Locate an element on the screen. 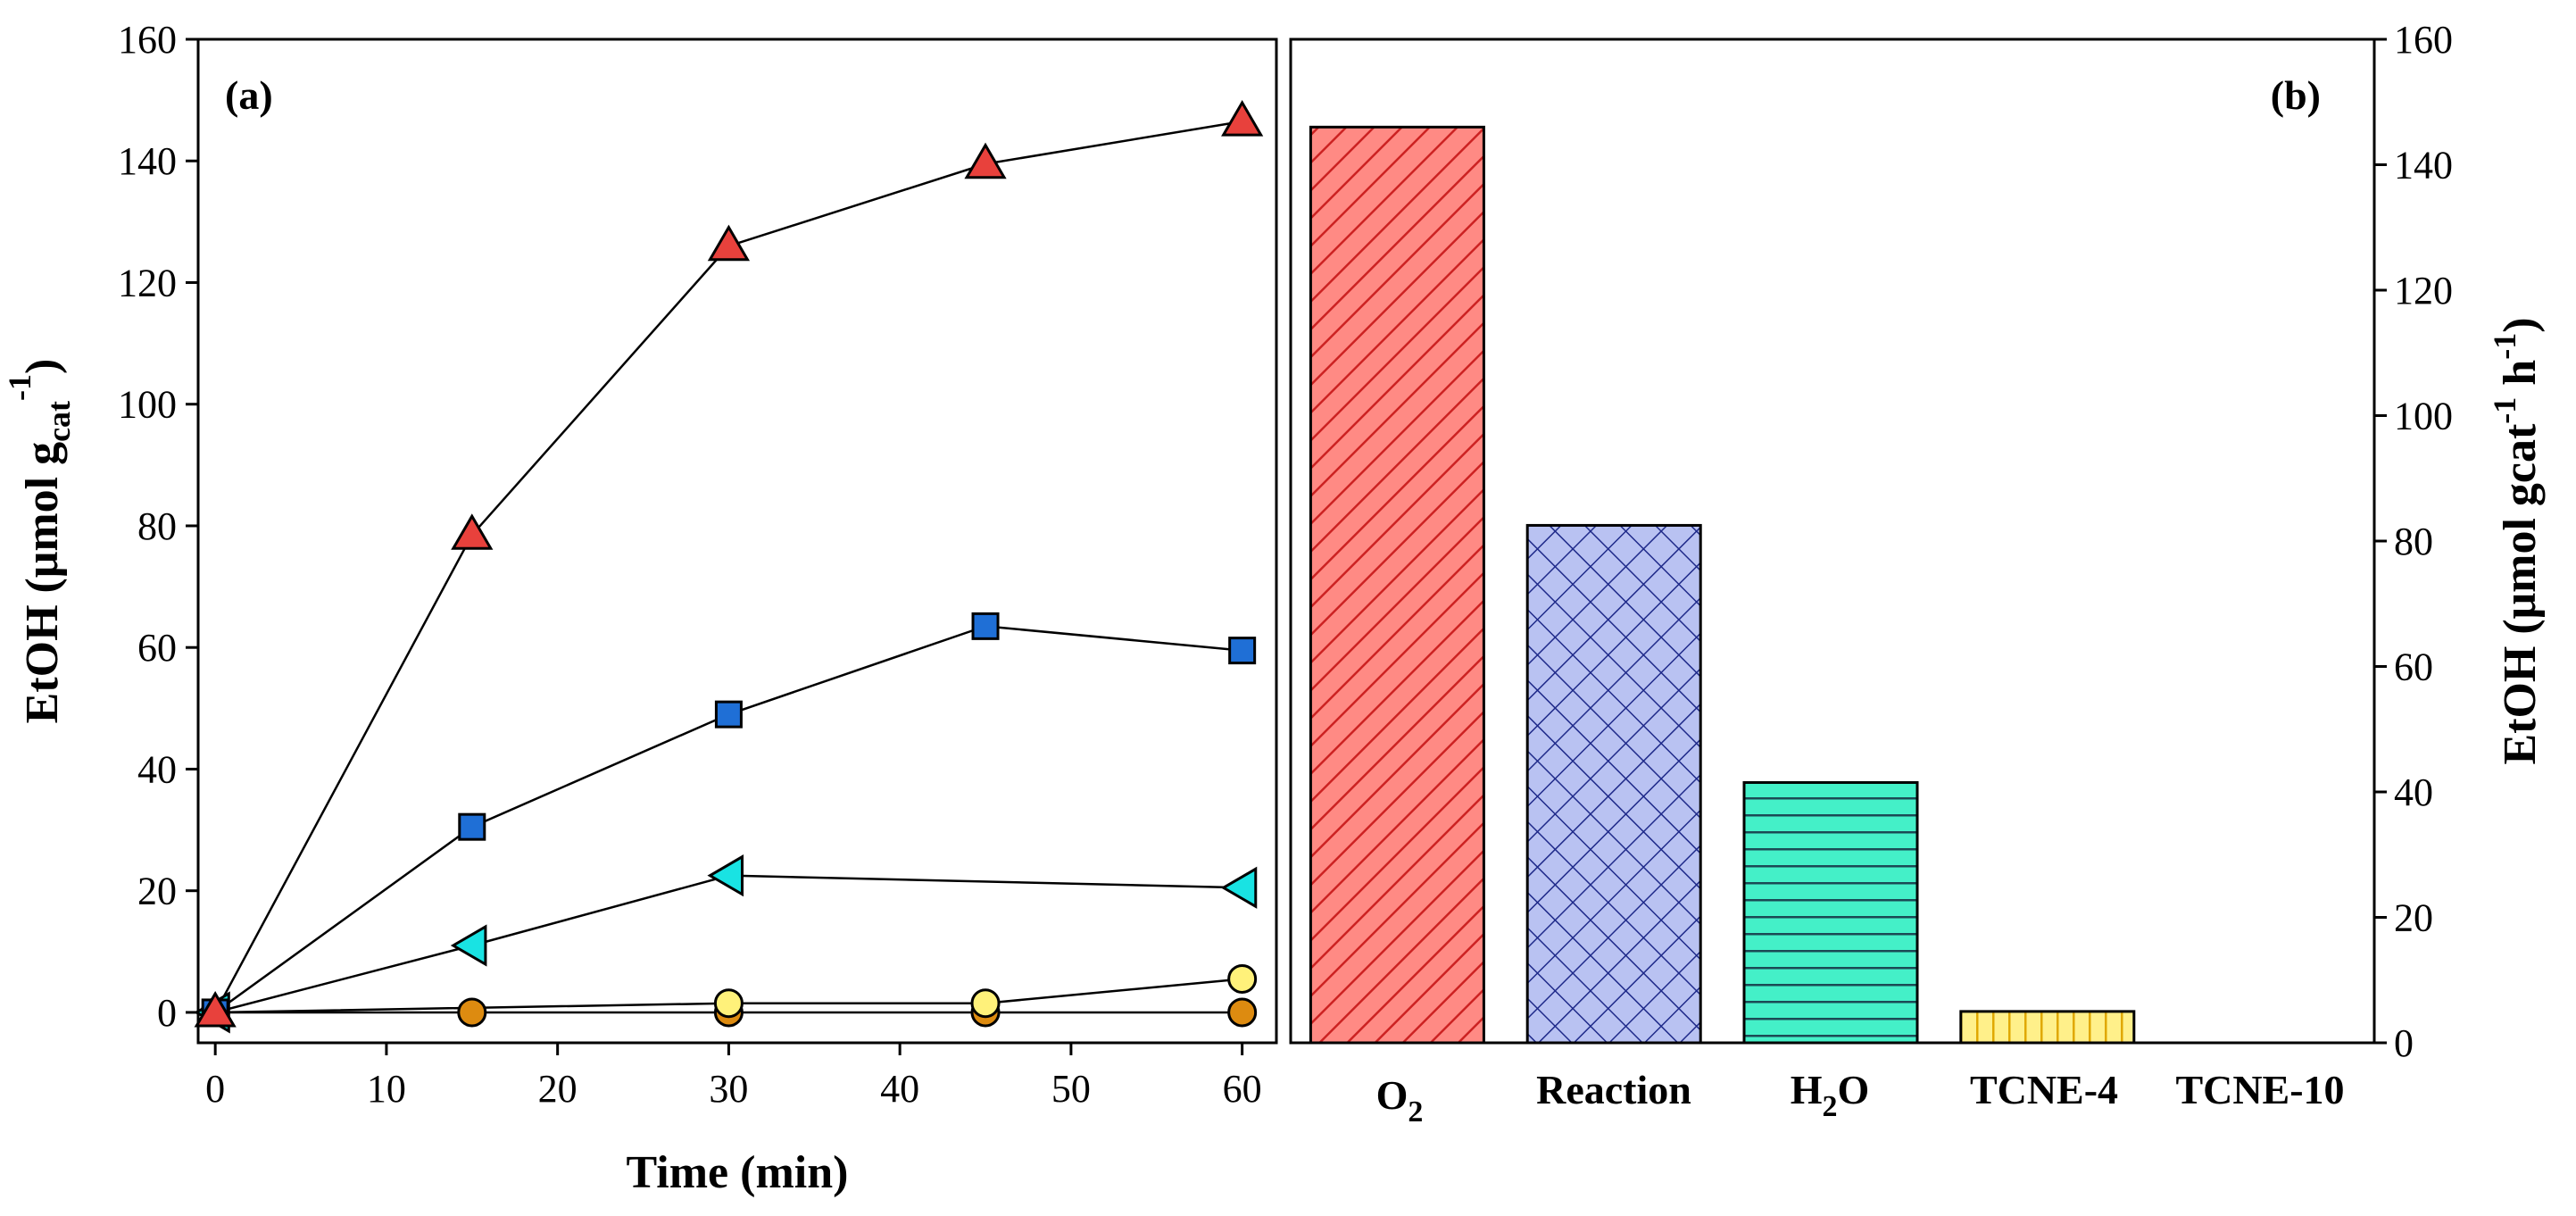 This screenshot has width=2576, height=1216. x-axis-title-a: Time (min) is located at coordinates (738, 1173).